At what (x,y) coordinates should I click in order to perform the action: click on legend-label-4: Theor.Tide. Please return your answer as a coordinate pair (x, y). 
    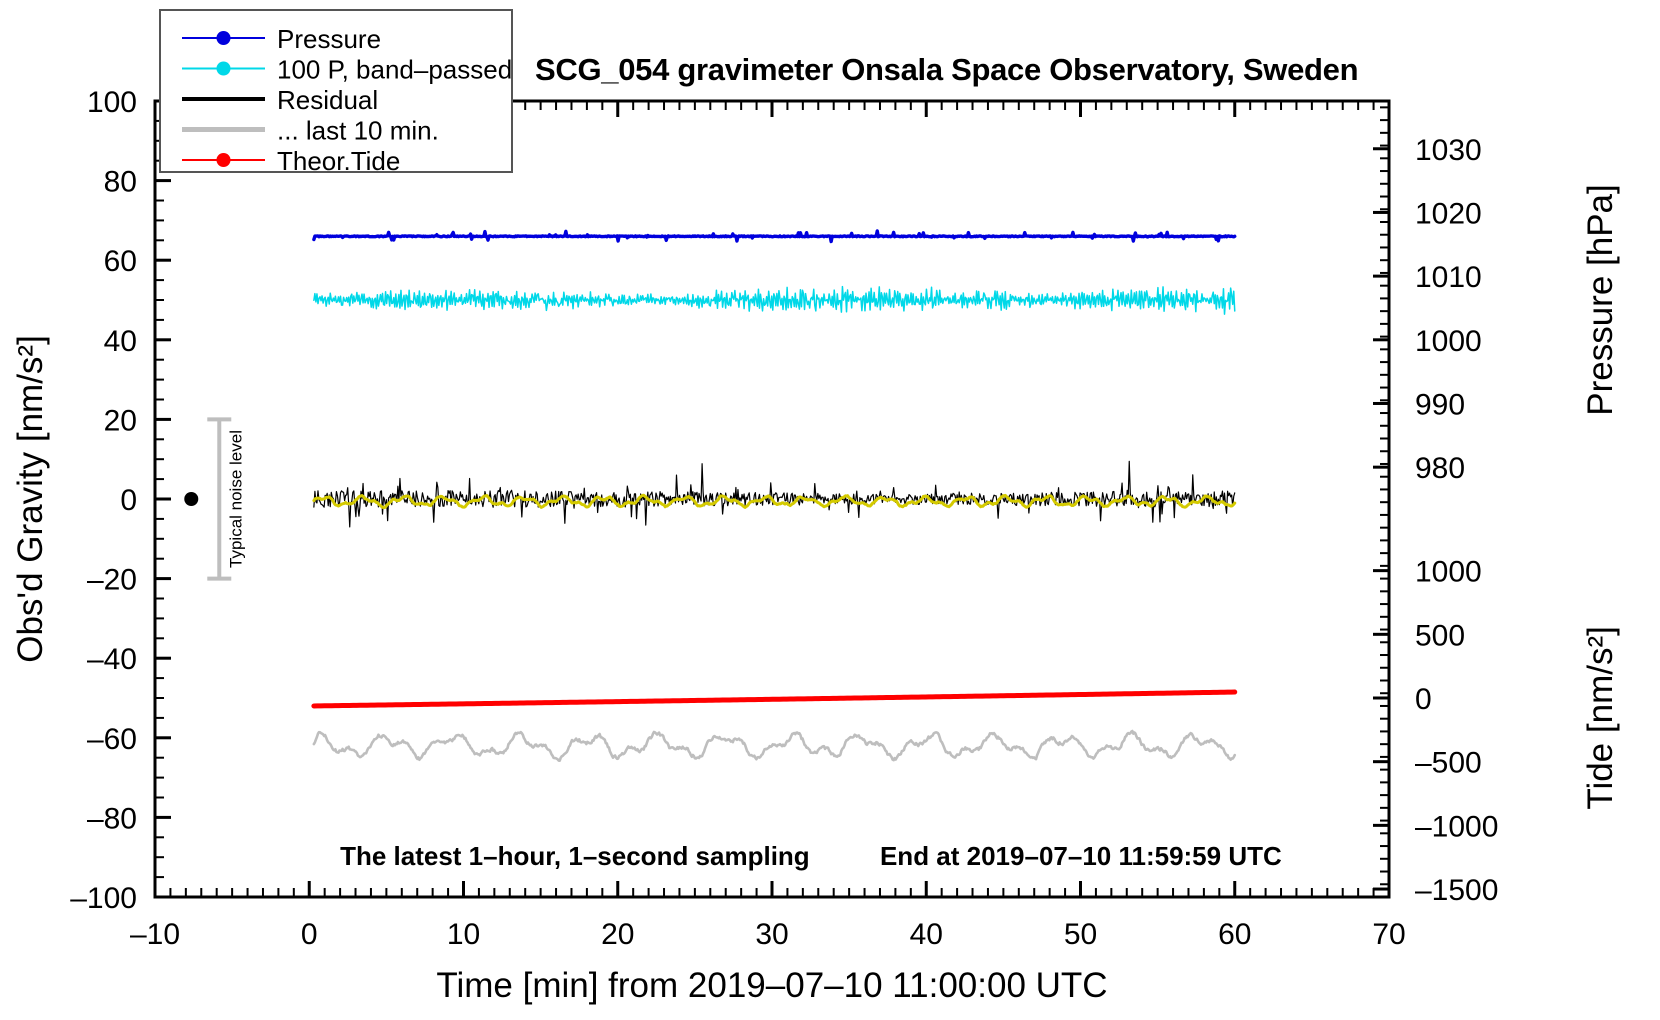
    Looking at the image, I should click on (338, 161).